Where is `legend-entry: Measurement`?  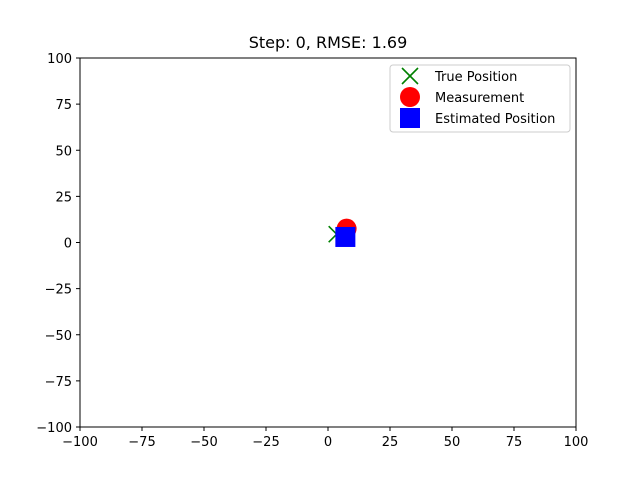 legend-entry: Measurement is located at coordinates (462, 97).